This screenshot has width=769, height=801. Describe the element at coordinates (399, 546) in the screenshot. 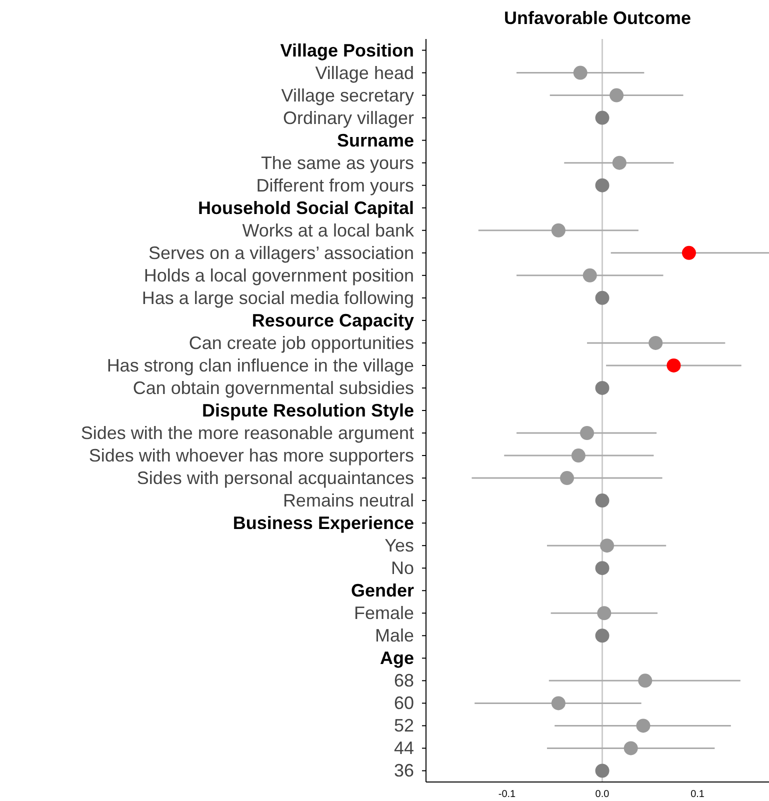

I see `y-tick-label: Yes` at that location.